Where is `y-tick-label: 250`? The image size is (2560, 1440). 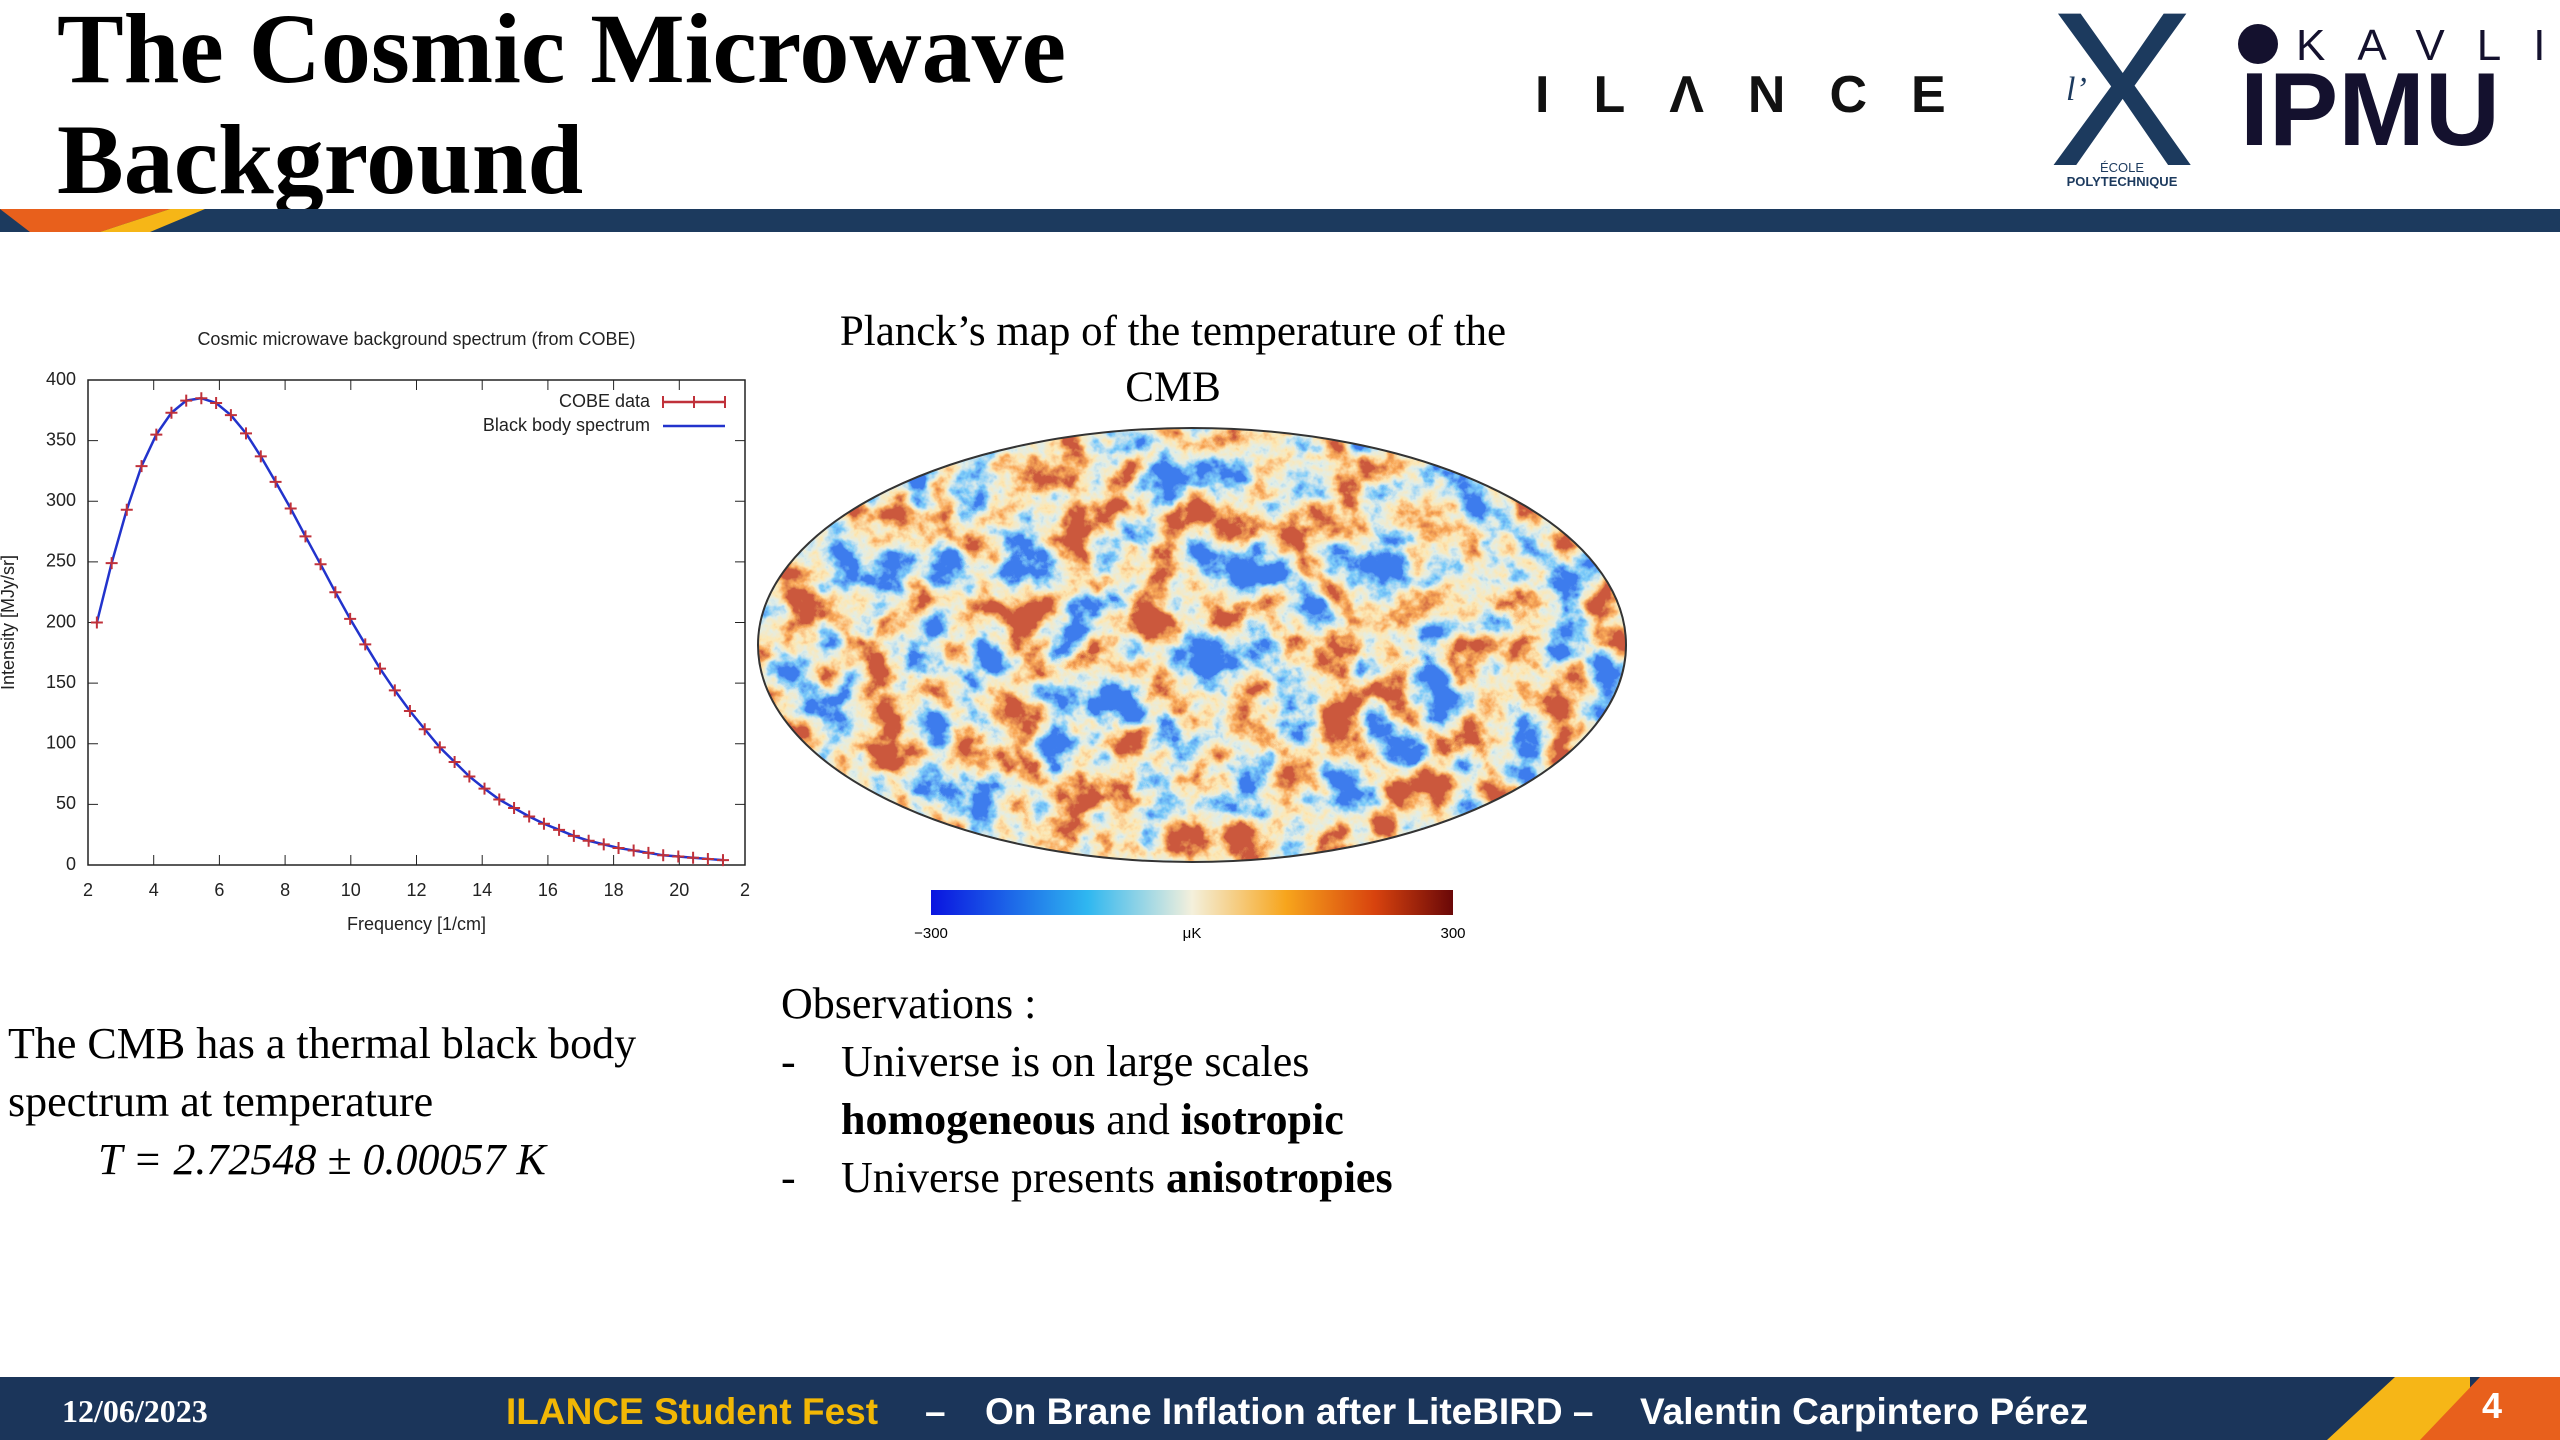
y-tick-label: 250 is located at coordinates (61, 561).